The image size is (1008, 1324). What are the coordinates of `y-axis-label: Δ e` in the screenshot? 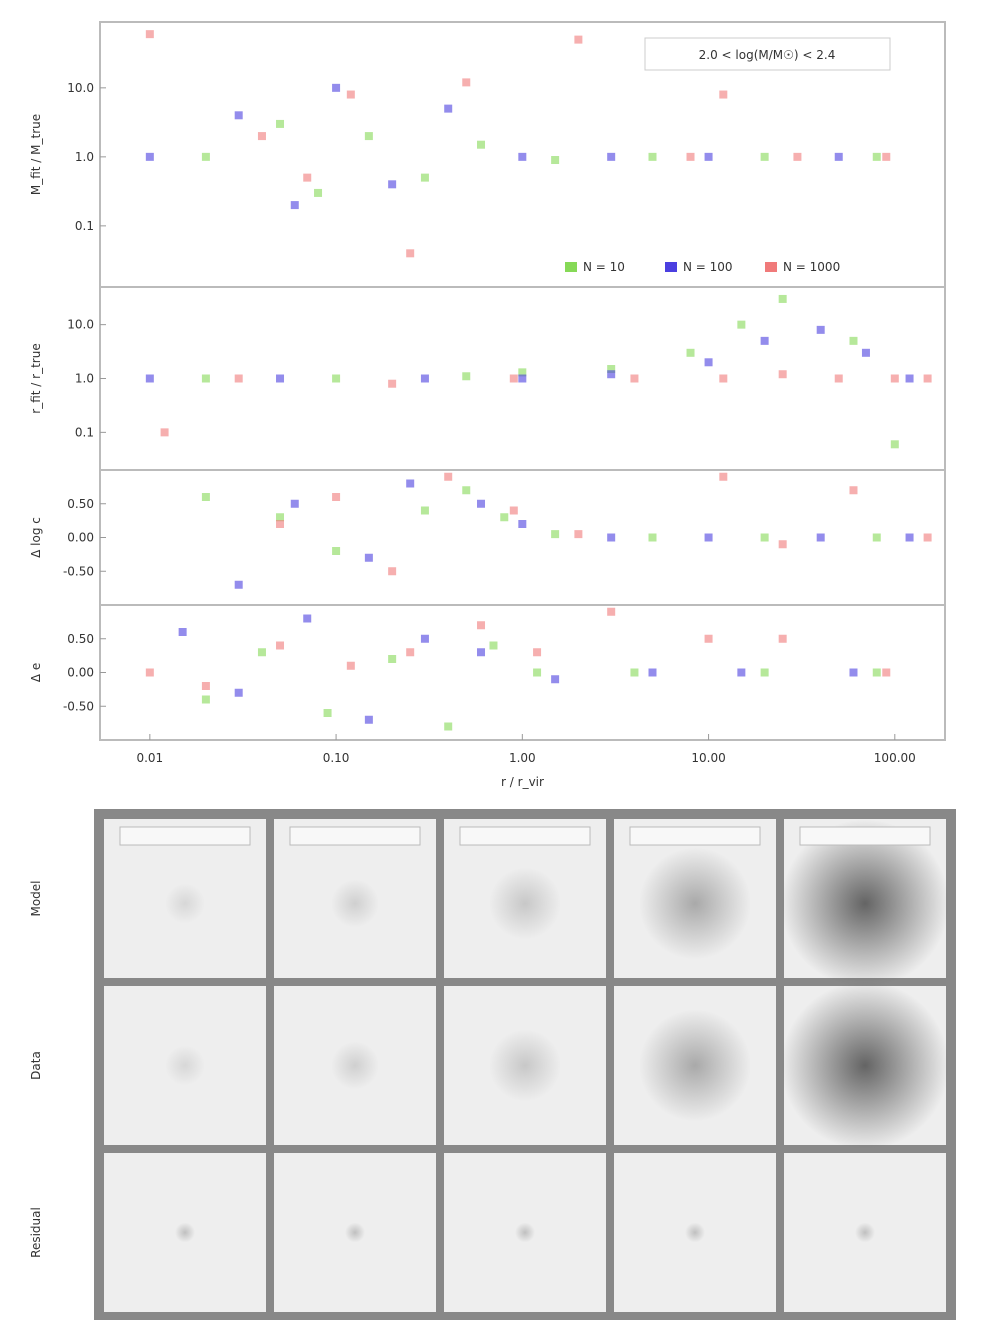 It's located at (36, 672).